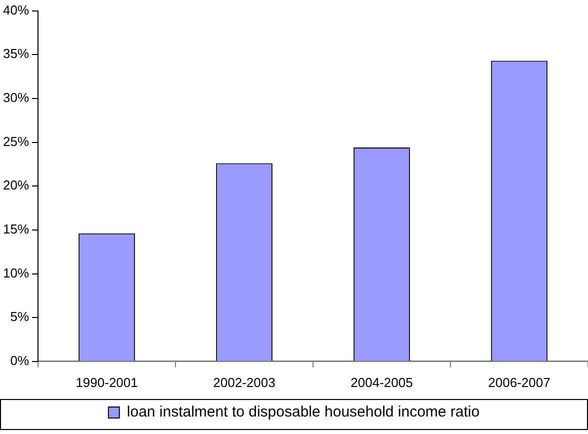 Image resolution: width=588 pixels, height=434 pixels. I want to click on x-tick-label: 2006-2007, so click(519, 382).